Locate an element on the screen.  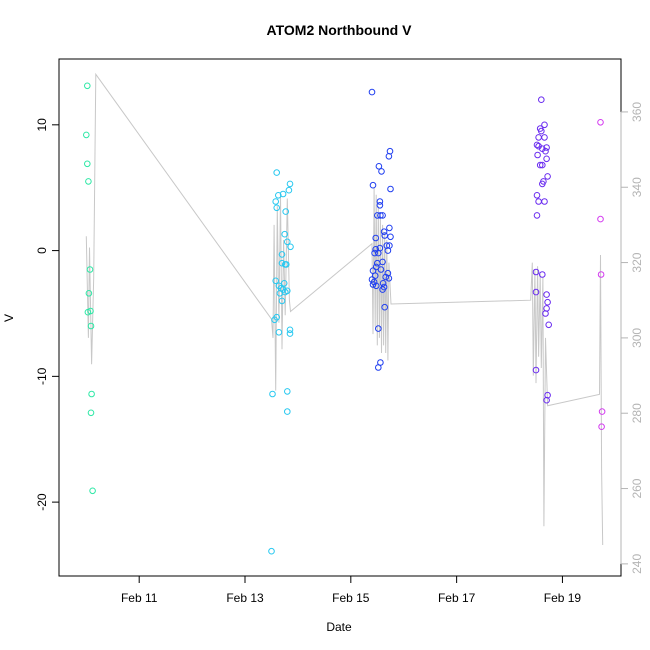
right-tick-label: 340 is located at coordinates (637, 187).